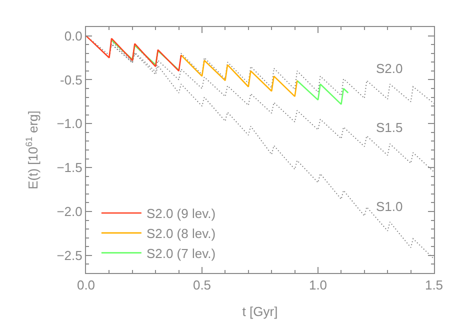  What do you see at coordinates (389, 68) in the screenshot?
I see `series-label: S2.0` at bounding box center [389, 68].